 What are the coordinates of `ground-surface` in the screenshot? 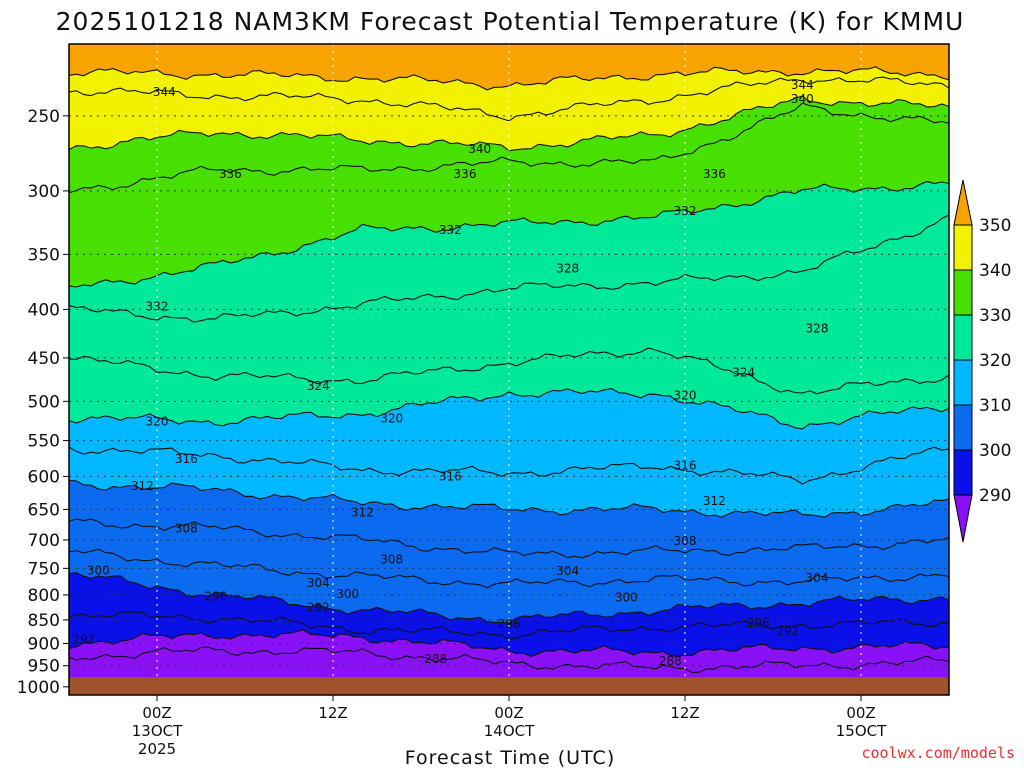 It's located at (509, 686).